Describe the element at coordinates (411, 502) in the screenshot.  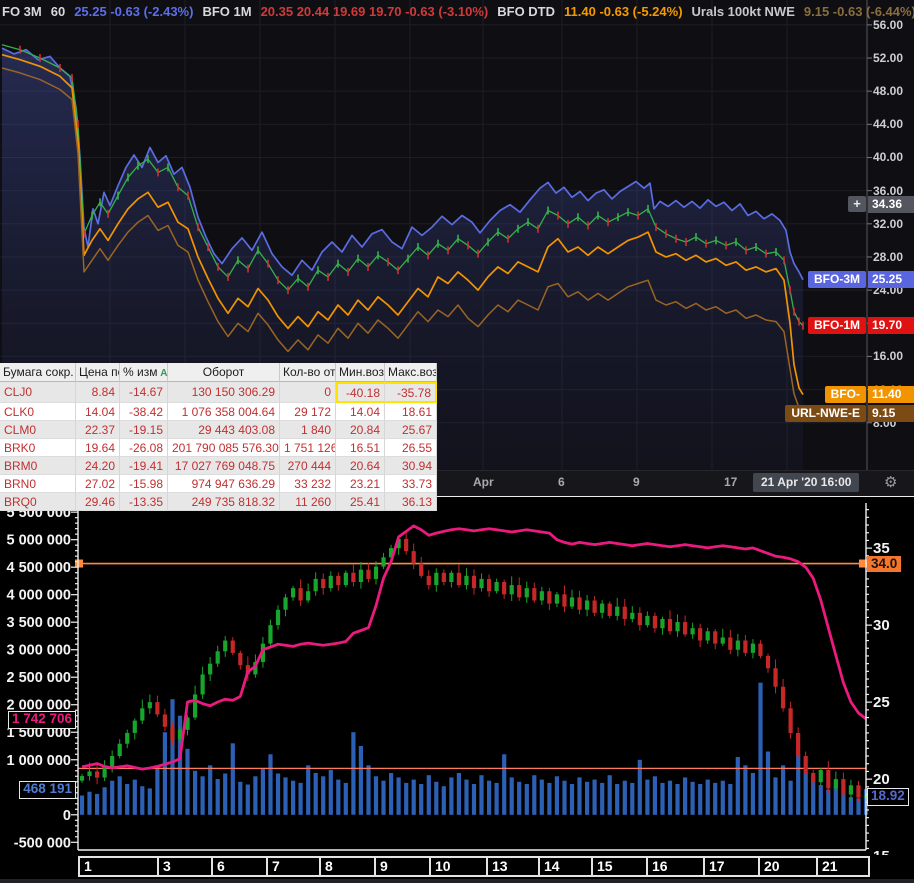
I see `value-cell: 36.13` at that location.